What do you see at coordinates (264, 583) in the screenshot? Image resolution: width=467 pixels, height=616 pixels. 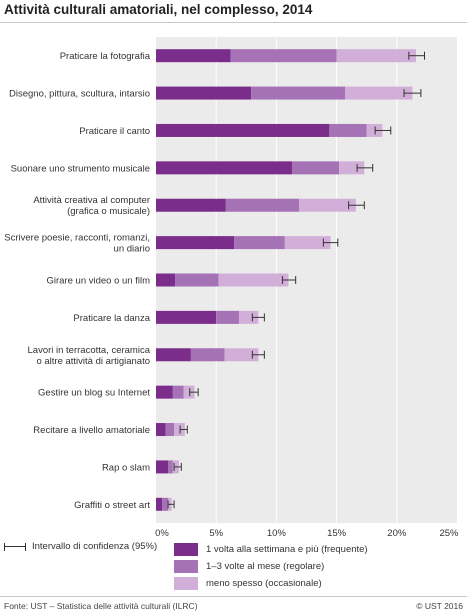 I see `legend-label-occasionale: meno spesso (occasionale)` at bounding box center [264, 583].